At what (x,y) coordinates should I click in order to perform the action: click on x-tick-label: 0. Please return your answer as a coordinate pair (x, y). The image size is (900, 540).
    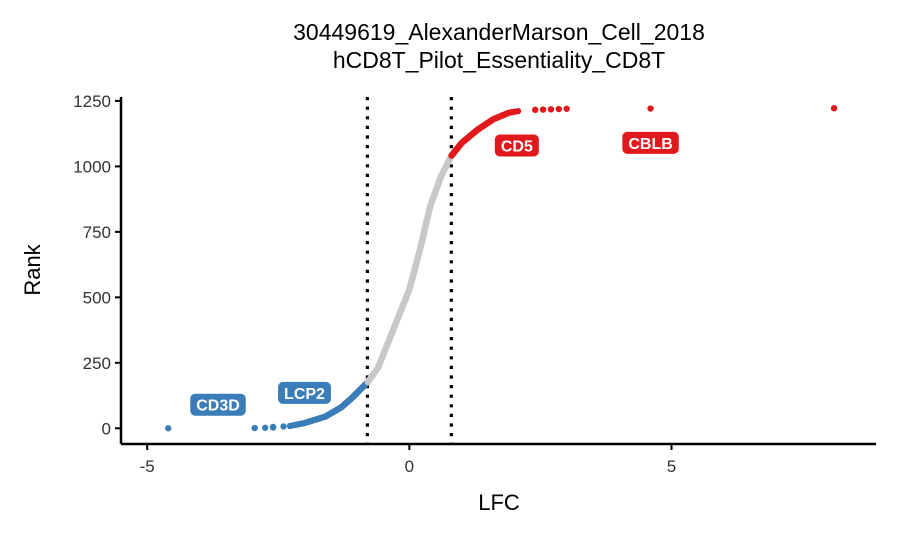
    Looking at the image, I should click on (409, 466).